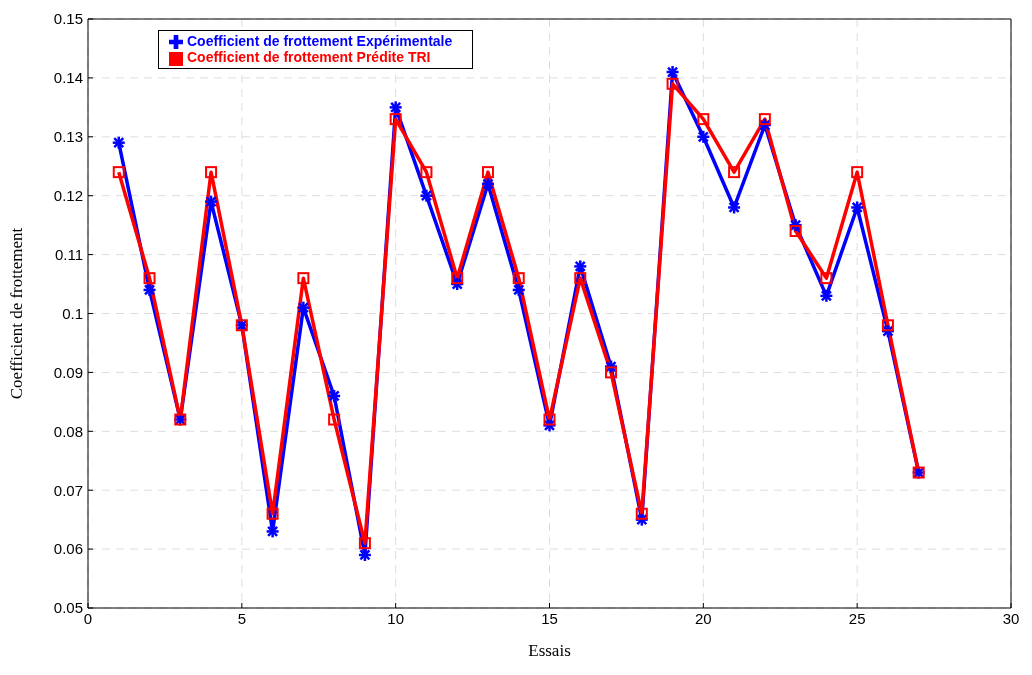  Describe the element at coordinates (68, 372) in the screenshot. I see `y-tick-label: 0.09` at that location.